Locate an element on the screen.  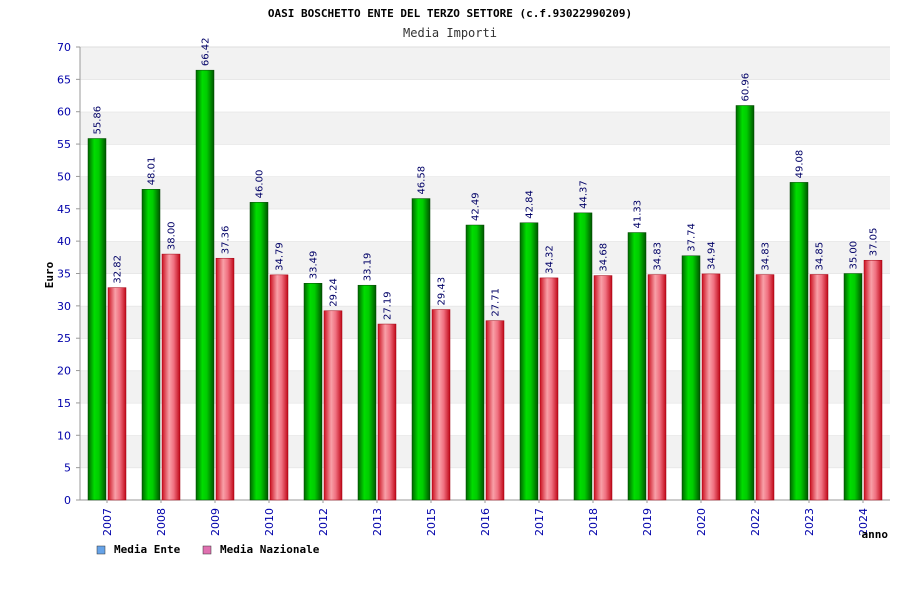
value-label: 34.85 is located at coordinates (820, 256).